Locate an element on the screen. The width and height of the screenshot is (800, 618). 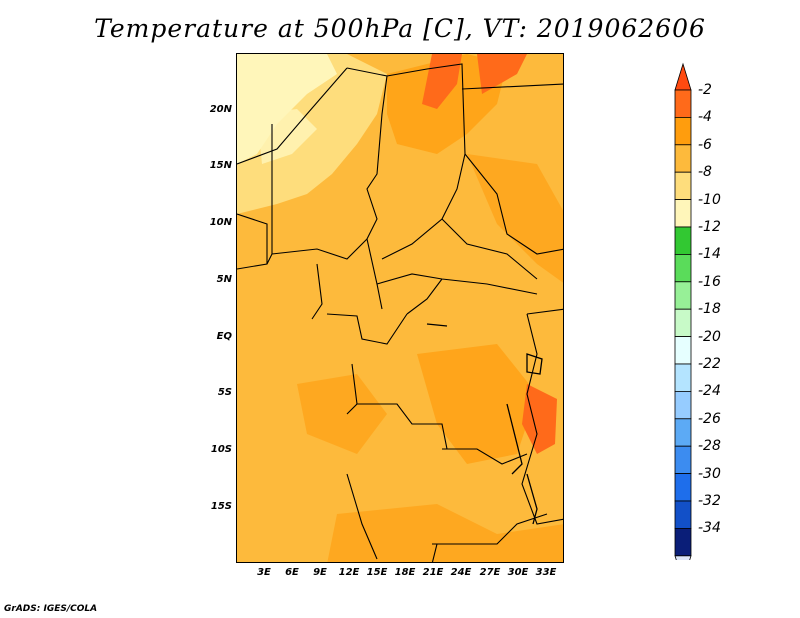
color-bar is located at coordinates (683, 311).